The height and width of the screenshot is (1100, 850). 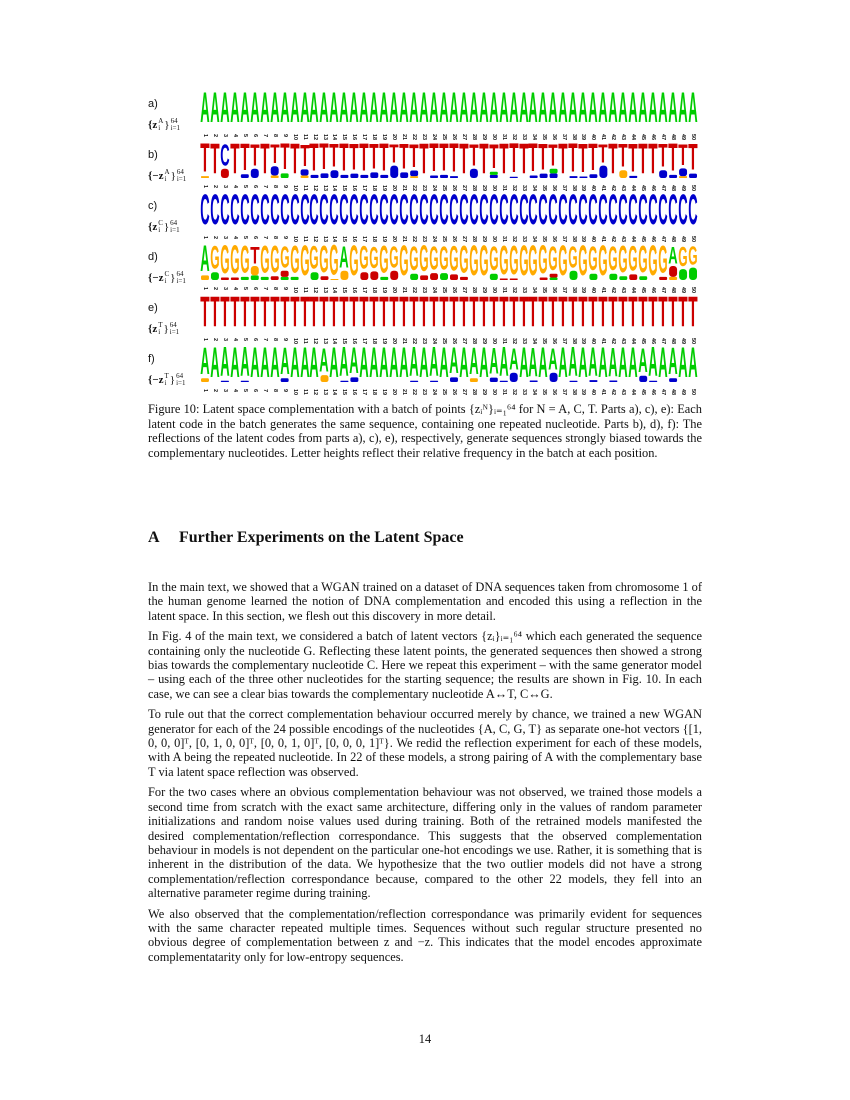 What do you see at coordinates (284, 289) in the screenshot?
I see `position-tick-label: 9` at bounding box center [284, 289].